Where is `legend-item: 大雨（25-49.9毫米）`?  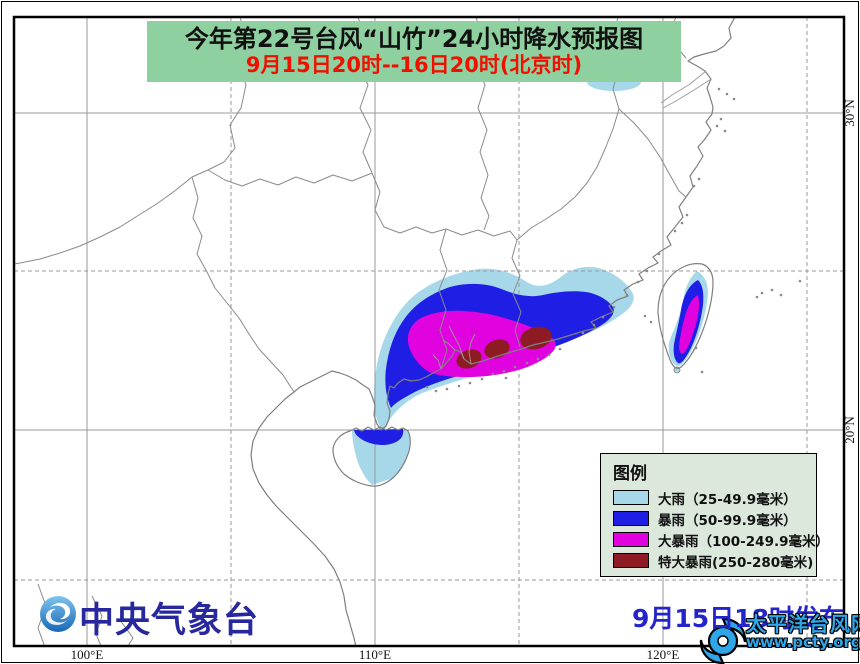 legend-item: 大雨（25-49.9毫米） is located at coordinates (710, 497).